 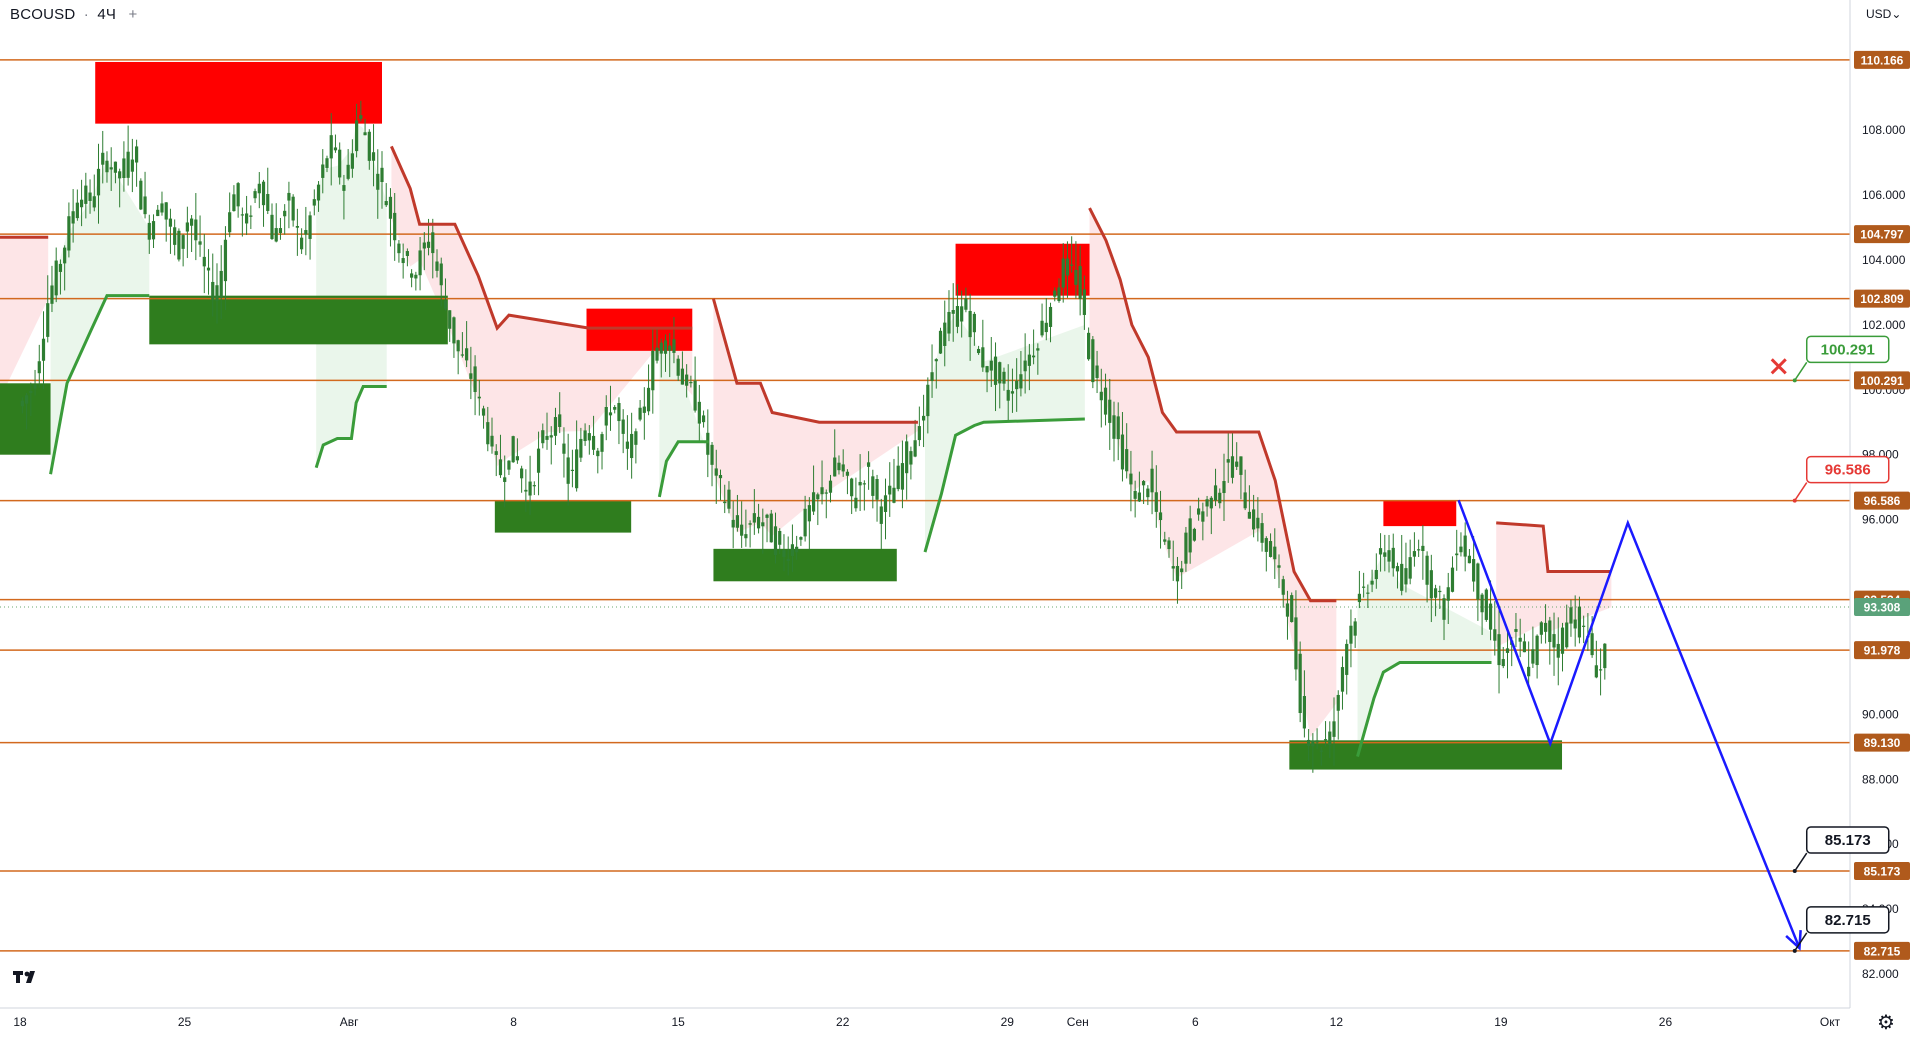 I want to click on downtrend-line, so click(x=1554, y=547).